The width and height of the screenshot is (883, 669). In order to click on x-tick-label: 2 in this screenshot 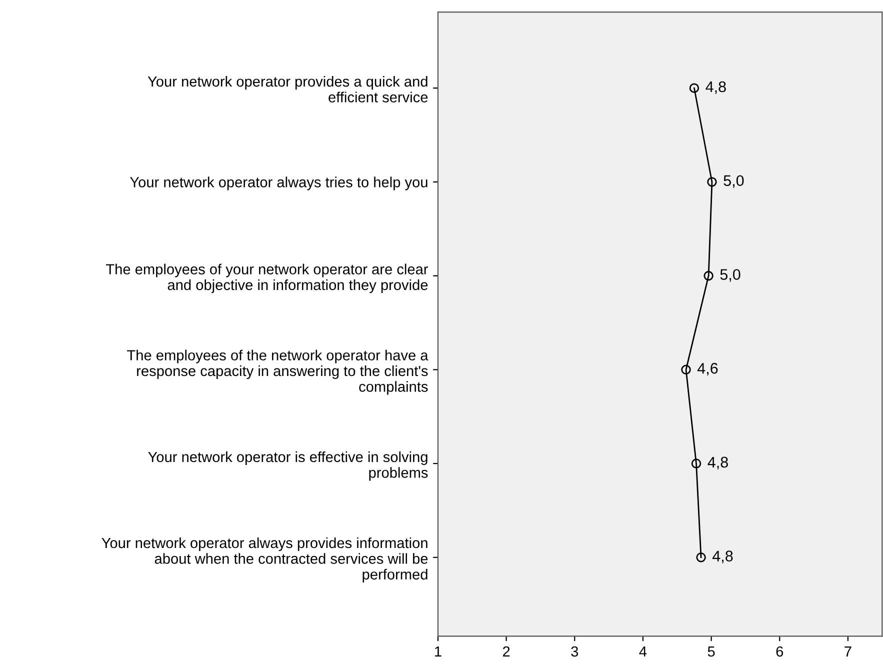, I will do `click(506, 651)`.